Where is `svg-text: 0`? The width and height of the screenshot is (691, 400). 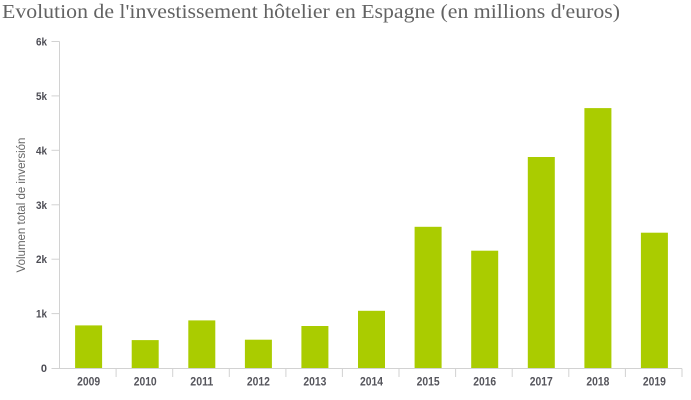 svg-text: 0 is located at coordinates (44, 369).